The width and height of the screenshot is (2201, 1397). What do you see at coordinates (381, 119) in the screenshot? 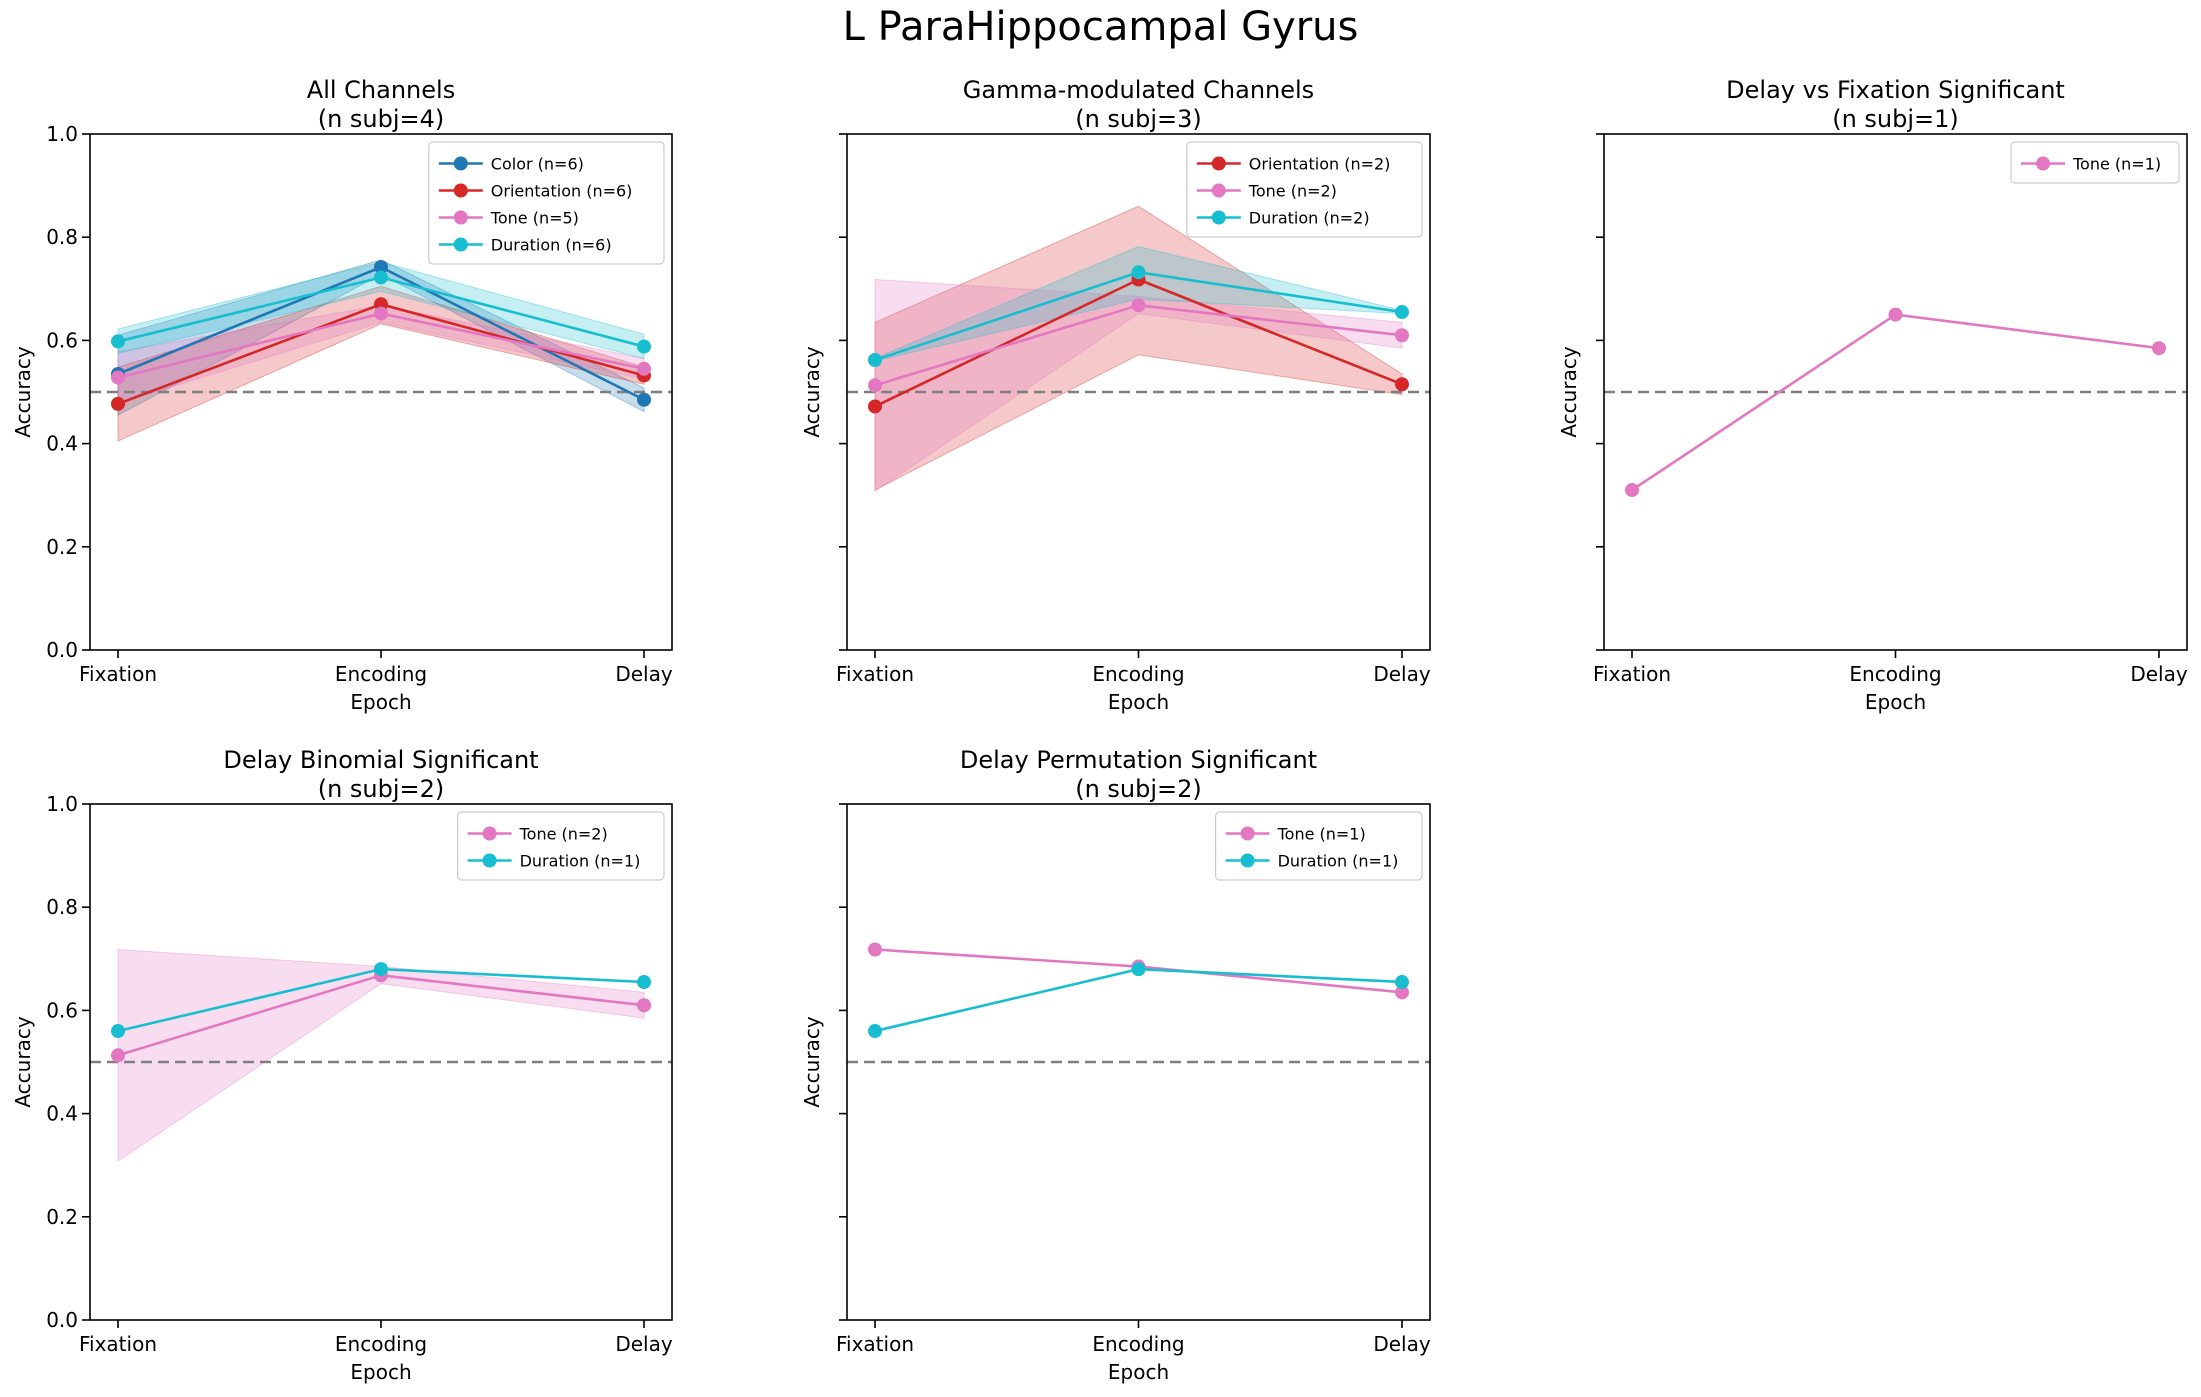
I see `panel-title-line-2: (n subj=4)` at bounding box center [381, 119].